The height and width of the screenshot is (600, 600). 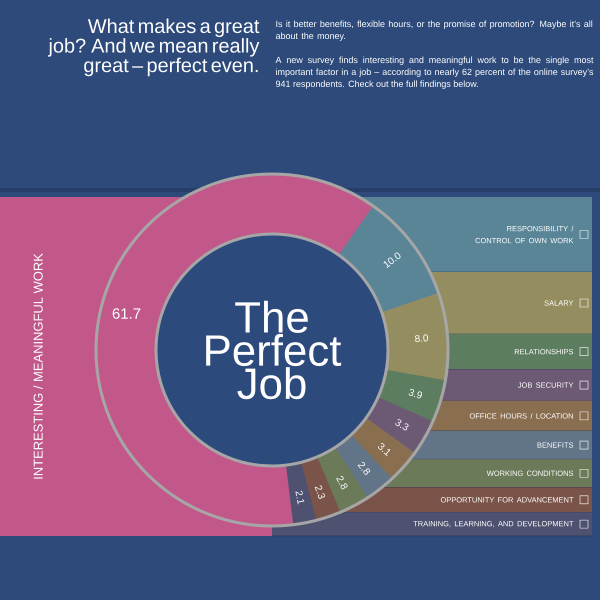 I want to click on data-label: 61.7, so click(x=126, y=313).